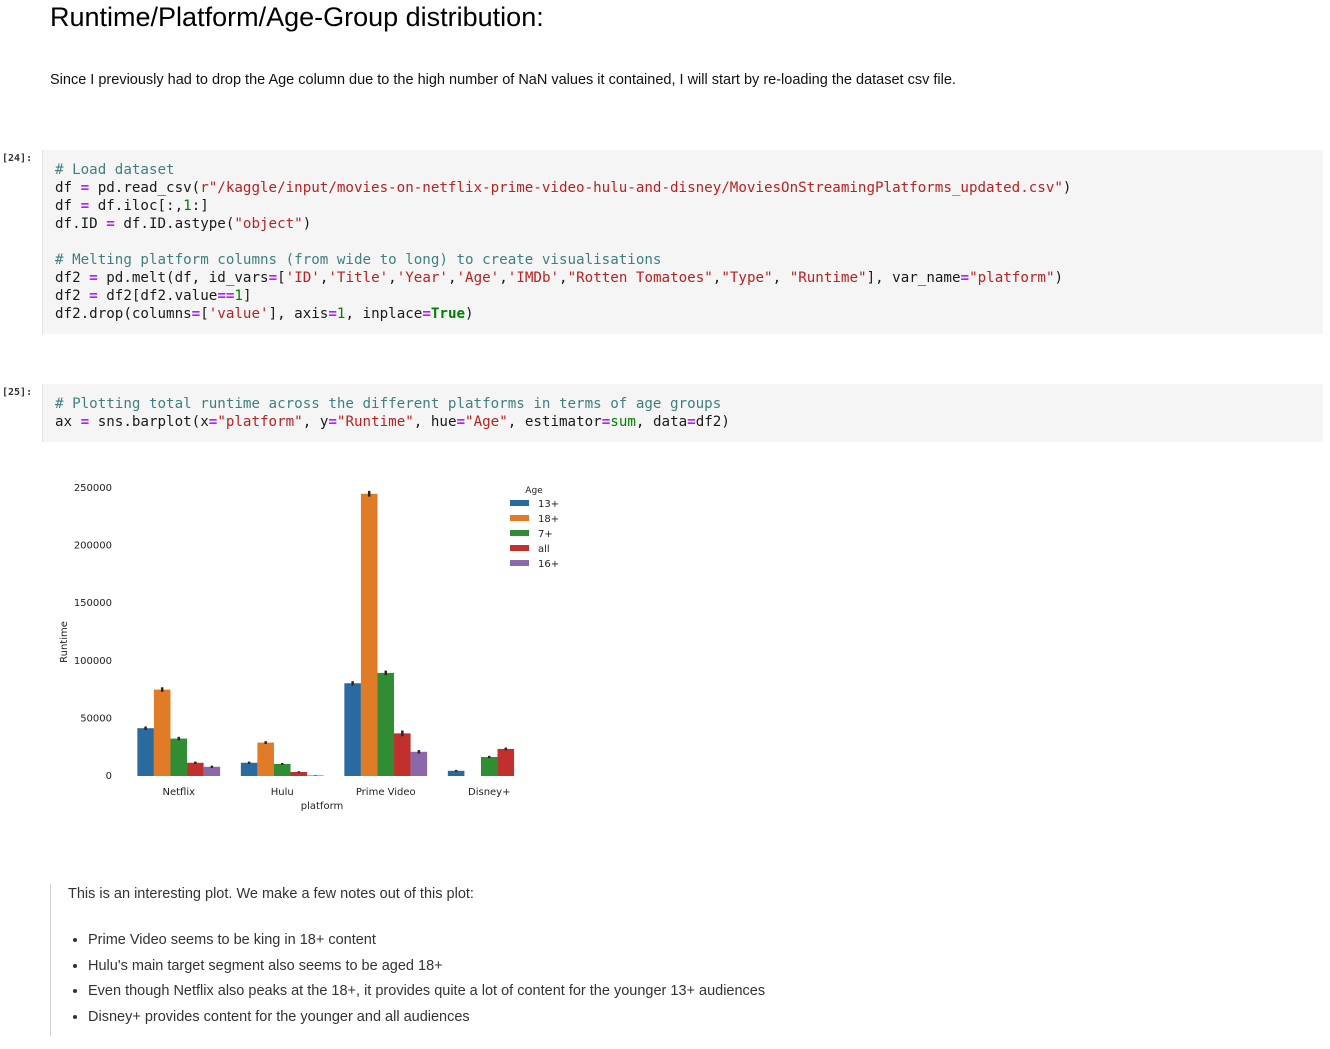 This screenshot has height=1049, width=1330. What do you see at coordinates (93, 488) in the screenshot?
I see `y-tick-label: 250000` at bounding box center [93, 488].